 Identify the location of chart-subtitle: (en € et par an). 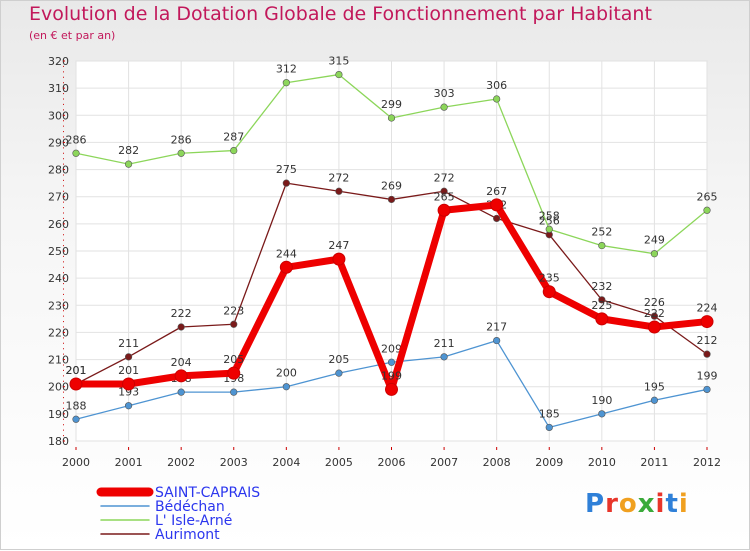
(72, 35).